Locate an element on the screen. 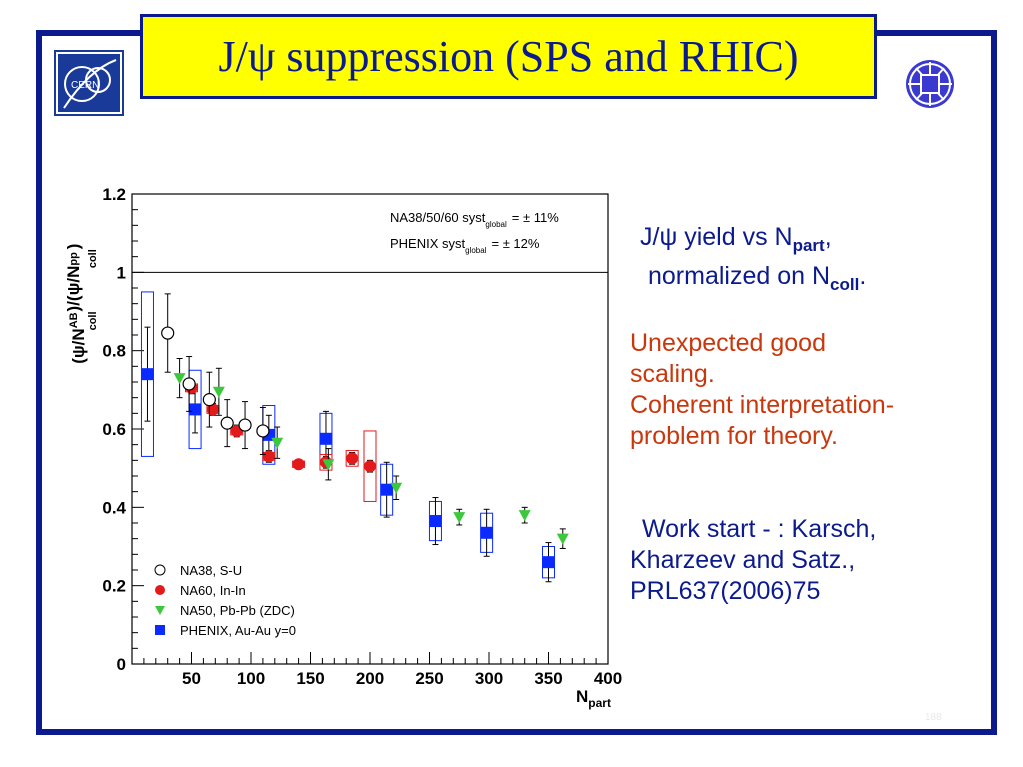 This screenshot has height=767, width=1023. note-red-line-2: scaling. is located at coordinates (672, 374).